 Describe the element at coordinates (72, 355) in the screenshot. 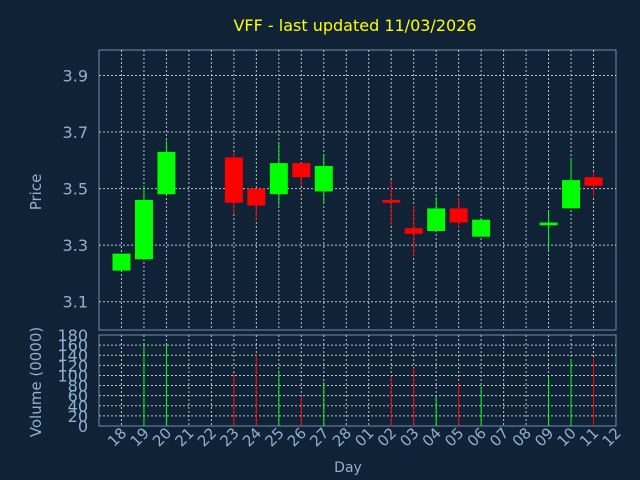

I see `volume-tick-label: 140` at that location.